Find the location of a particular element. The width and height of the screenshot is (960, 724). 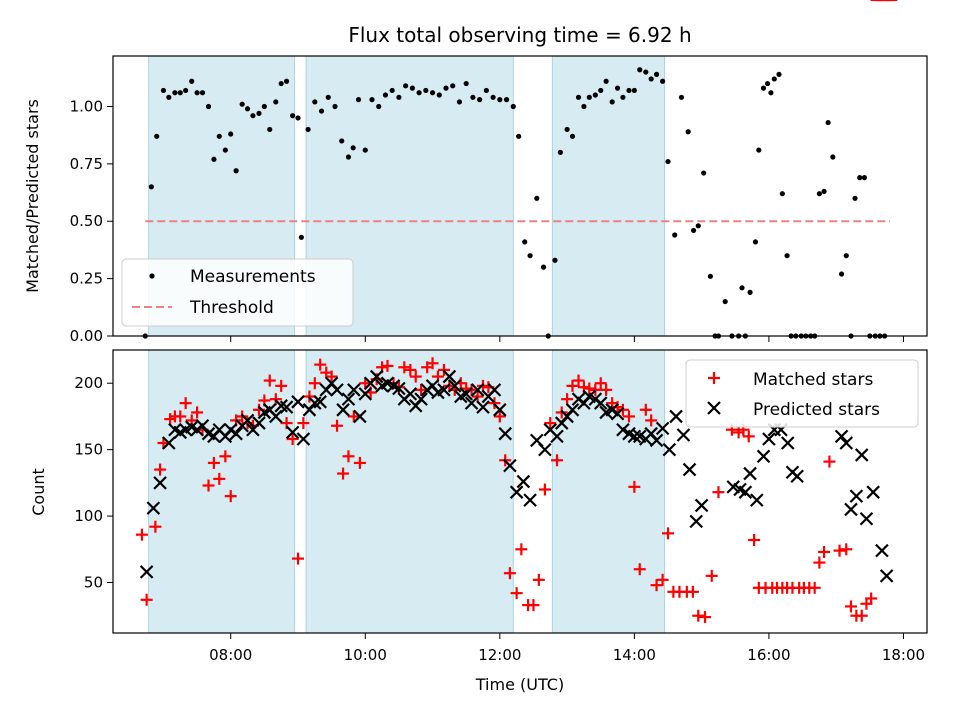

x-axis-label: Time (UTC) is located at coordinates (519, 684).